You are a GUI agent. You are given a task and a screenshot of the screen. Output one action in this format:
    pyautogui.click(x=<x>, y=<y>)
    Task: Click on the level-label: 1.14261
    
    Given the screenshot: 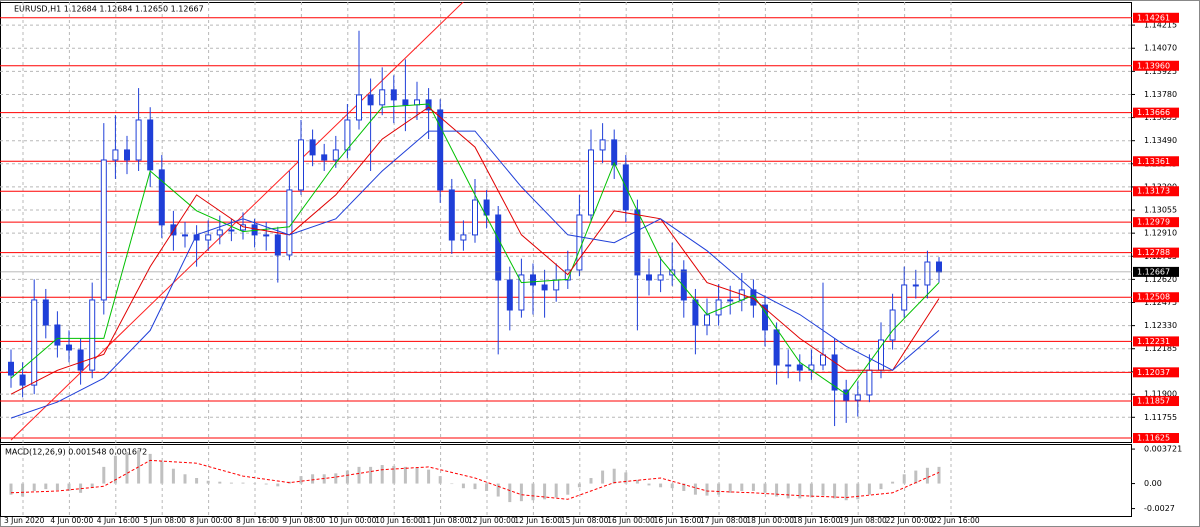 What is the action you would take?
    pyautogui.click(x=1153, y=17)
    